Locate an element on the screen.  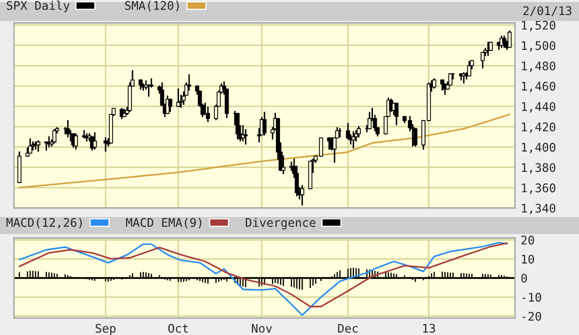
x-tick-label: Dec is located at coordinates (348, 328).